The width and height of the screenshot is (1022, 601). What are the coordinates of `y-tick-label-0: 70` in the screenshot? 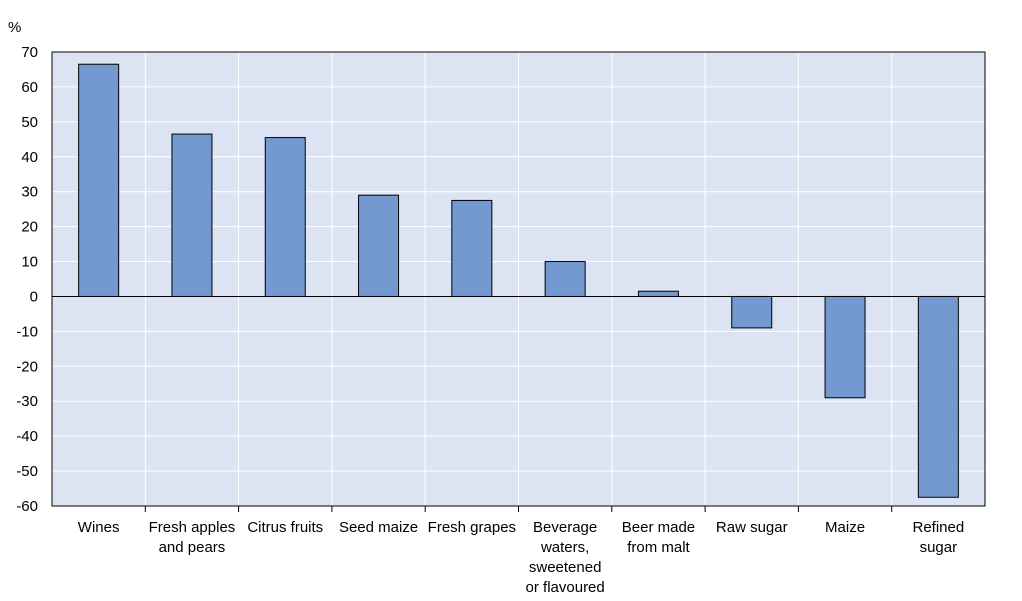 It's located at (29, 52).